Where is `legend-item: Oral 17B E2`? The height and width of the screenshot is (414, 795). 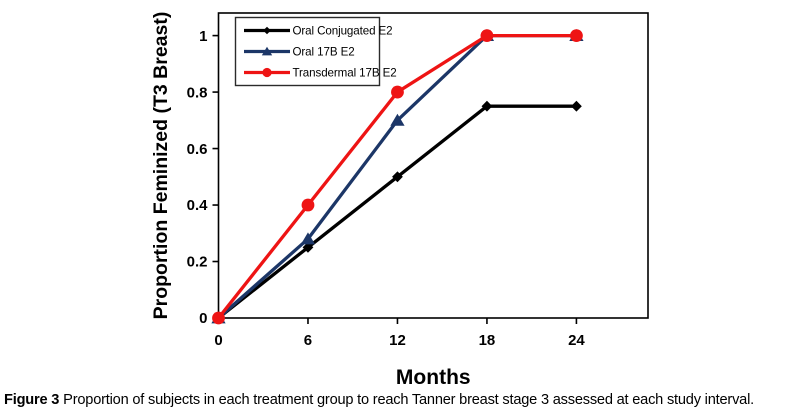
legend-item: Oral 17B E2 is located at coordinates (299, 52).